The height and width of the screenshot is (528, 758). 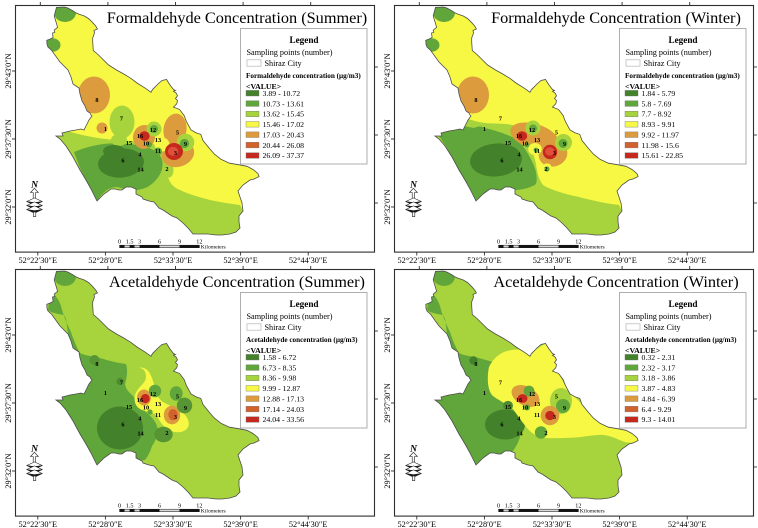 I want to click on svg-text: 29°37′30″N, so click(x=387, y=138).